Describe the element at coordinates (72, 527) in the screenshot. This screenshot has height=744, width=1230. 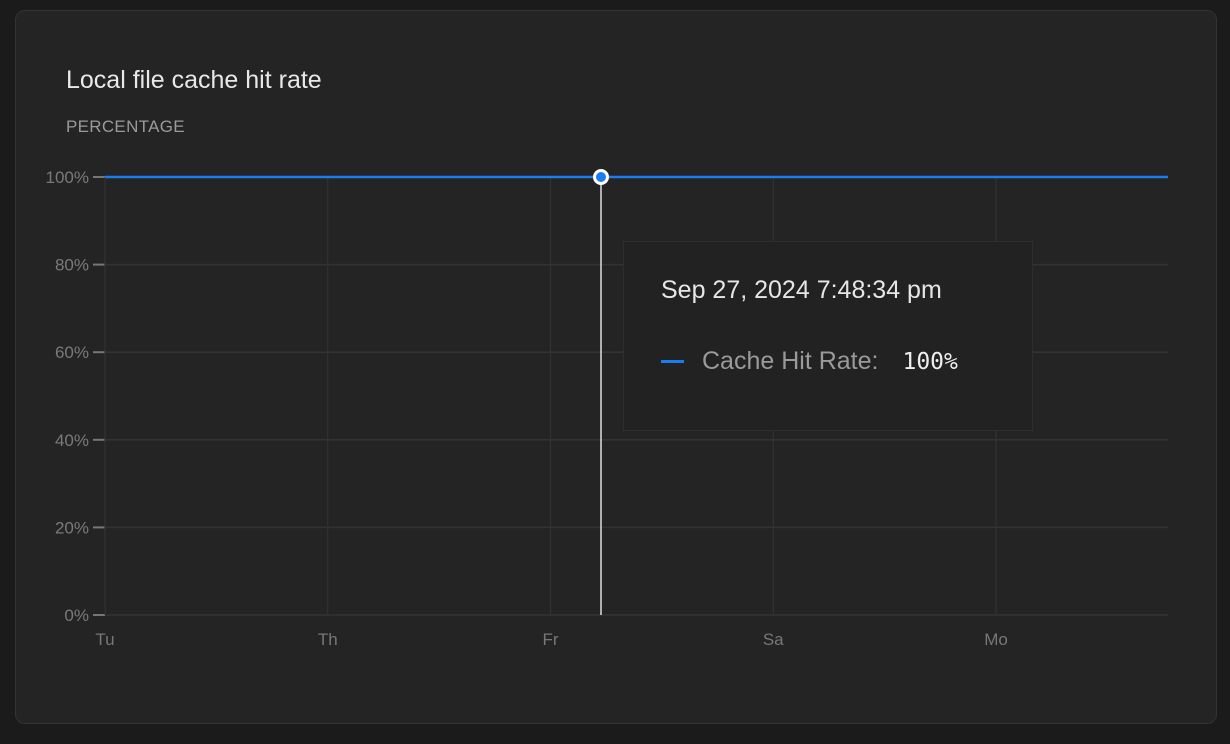
I see `y-tick-label: 20%` at that location.